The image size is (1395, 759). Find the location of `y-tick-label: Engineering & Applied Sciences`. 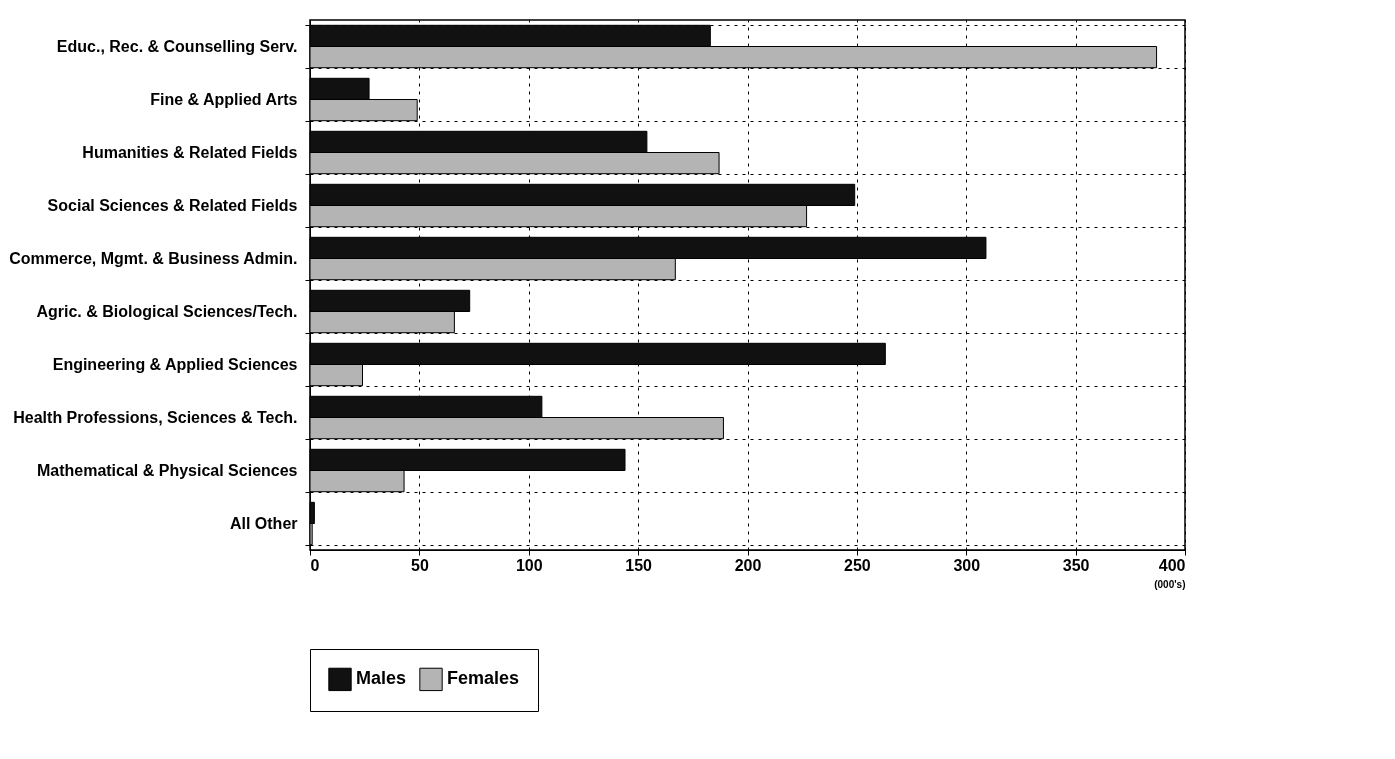

y-tick-label: Engineering & Applied Sciences is located at coordinates (175, 364).